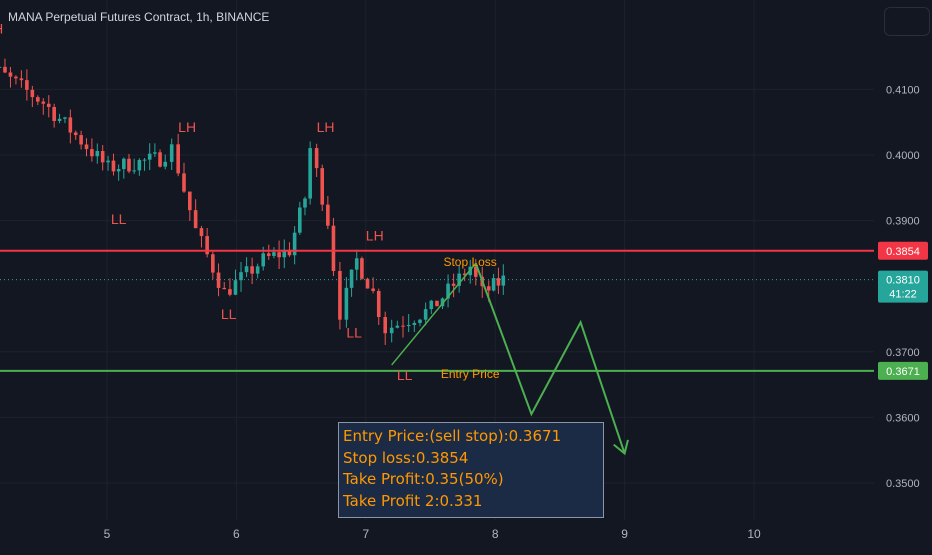 The width and height of the screenshot is (932, 555). I want to click on chart-control-button, so click(907, 21).